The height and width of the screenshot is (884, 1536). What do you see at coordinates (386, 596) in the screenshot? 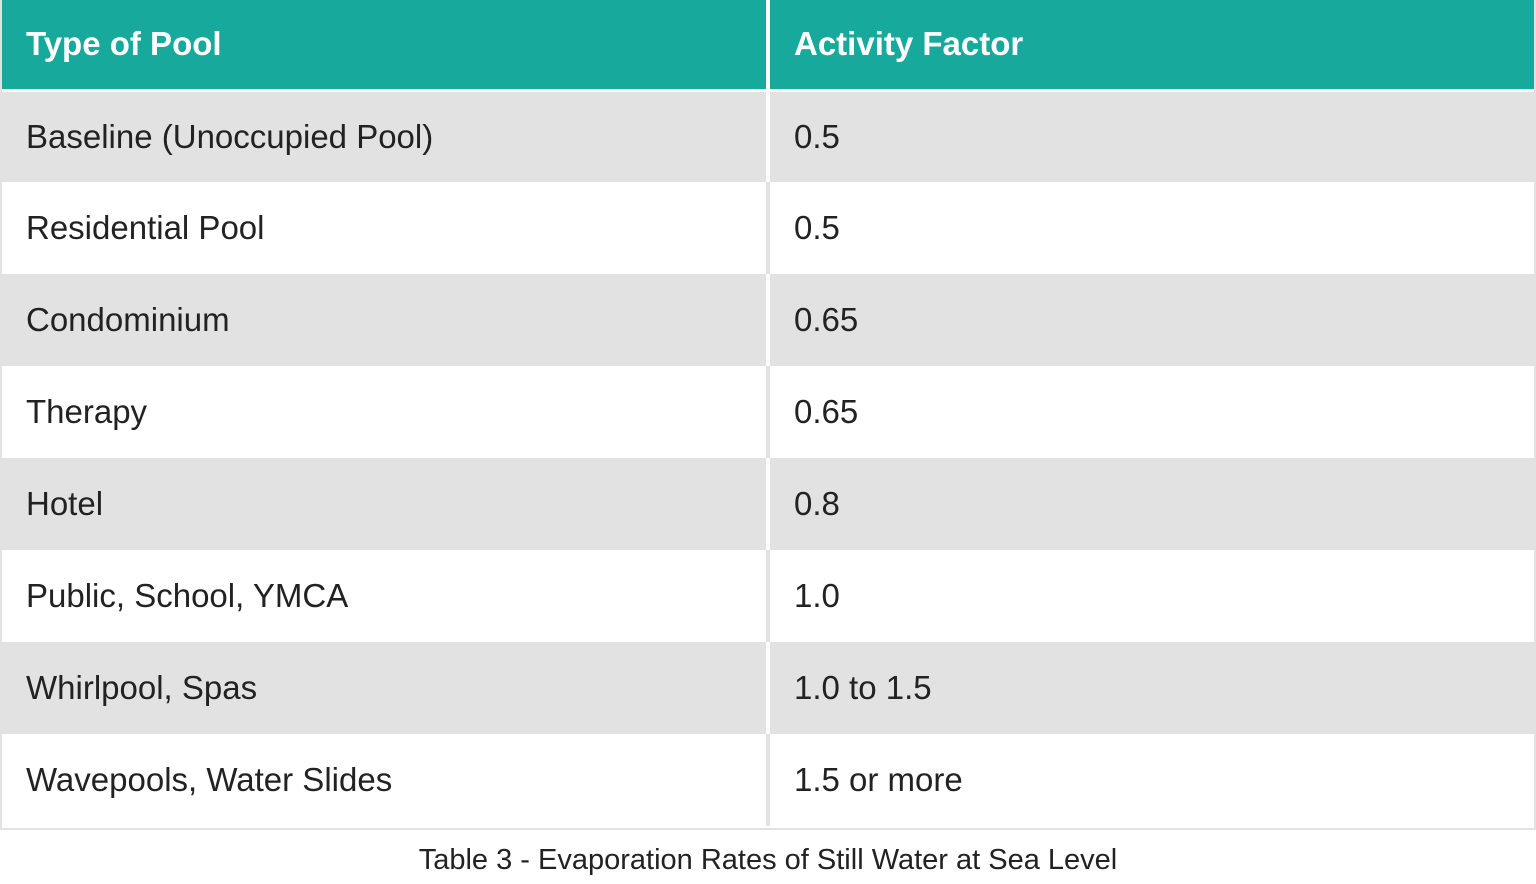
I see `pool-type-cell: Public, School, YMCA` at bounding box center [386, 596].